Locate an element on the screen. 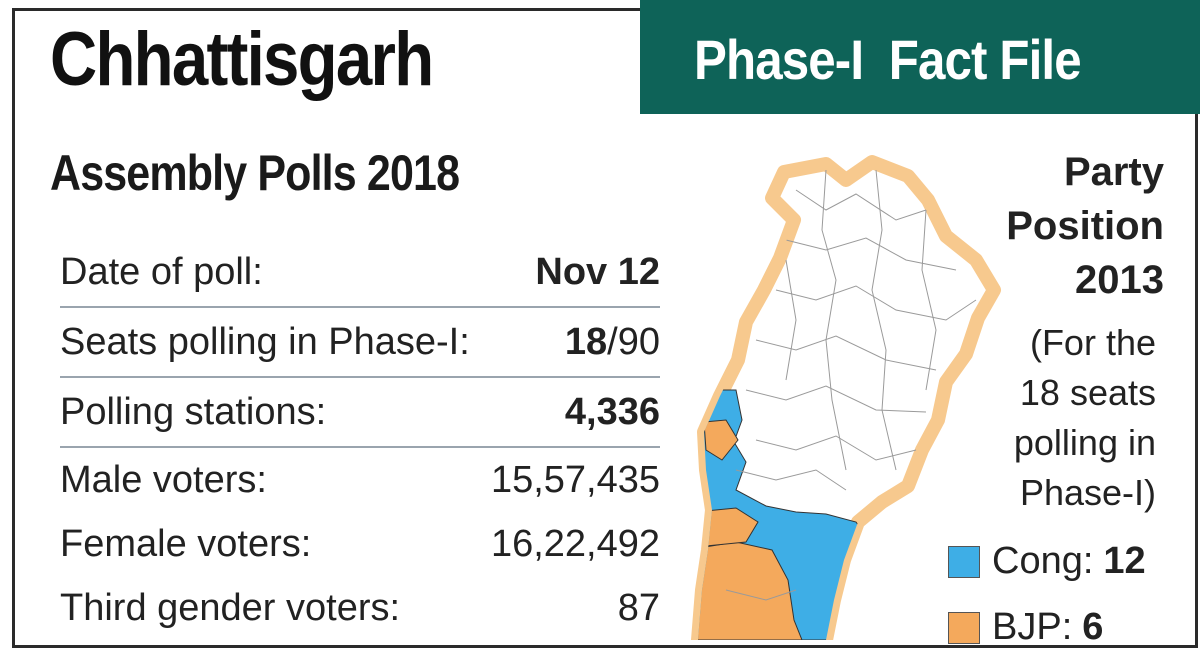  fact-value: 15,57,435 is located at coordinates (575, 480).